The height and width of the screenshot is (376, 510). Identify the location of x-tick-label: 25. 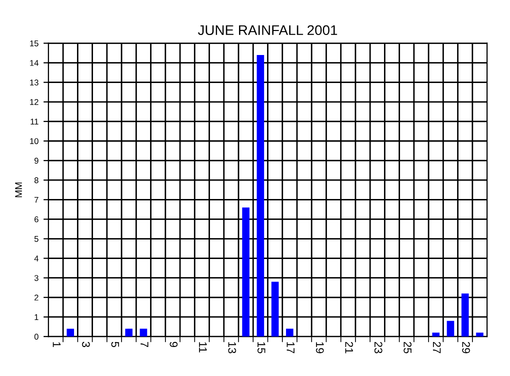
(408, 348).